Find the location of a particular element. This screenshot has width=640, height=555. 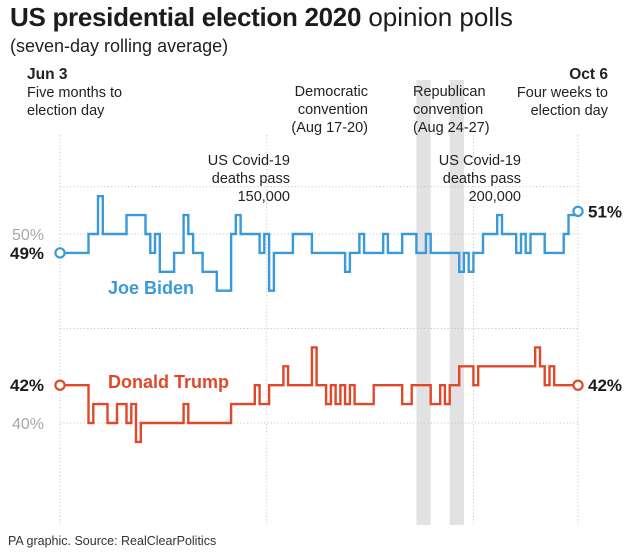

dem-line2: convention is located at coordinates (332, 110).